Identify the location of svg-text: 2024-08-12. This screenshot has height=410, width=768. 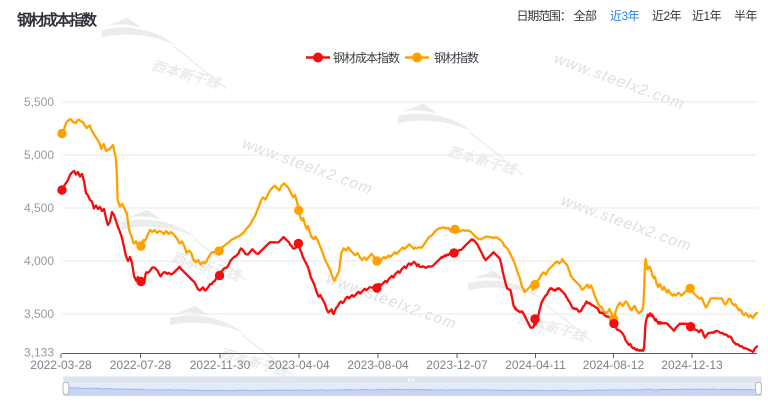
(614, 365).